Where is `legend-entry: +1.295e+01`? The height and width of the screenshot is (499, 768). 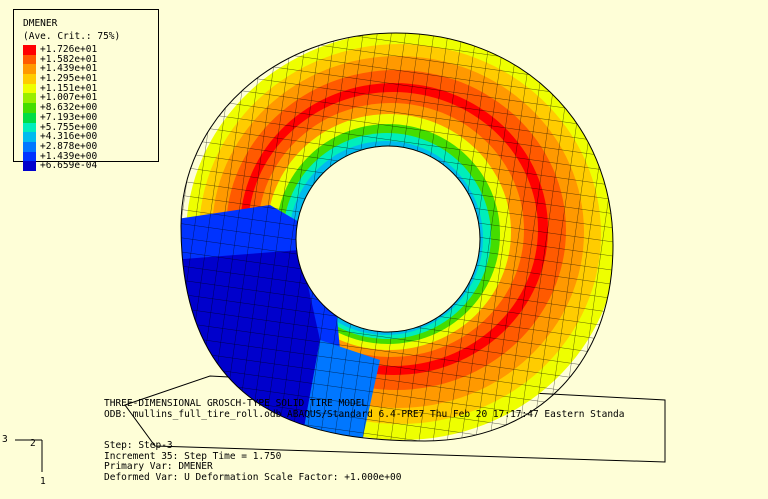 legend-entry: +1.295e+01 is located at coordinates (87, 79).